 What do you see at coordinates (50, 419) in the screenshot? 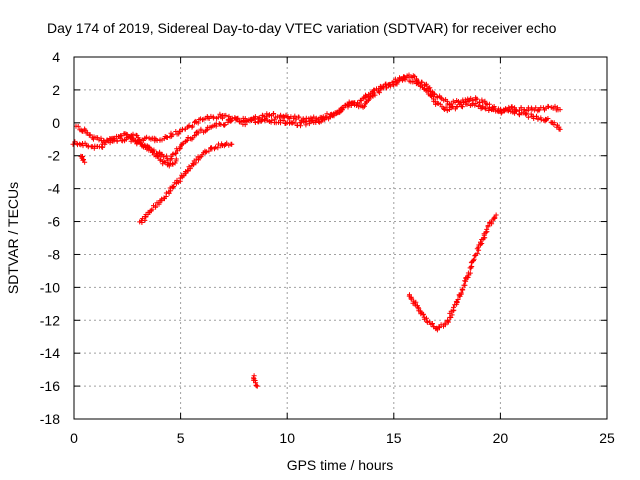
I see `y-tick-label: -18` at bounding box center [50, 419].